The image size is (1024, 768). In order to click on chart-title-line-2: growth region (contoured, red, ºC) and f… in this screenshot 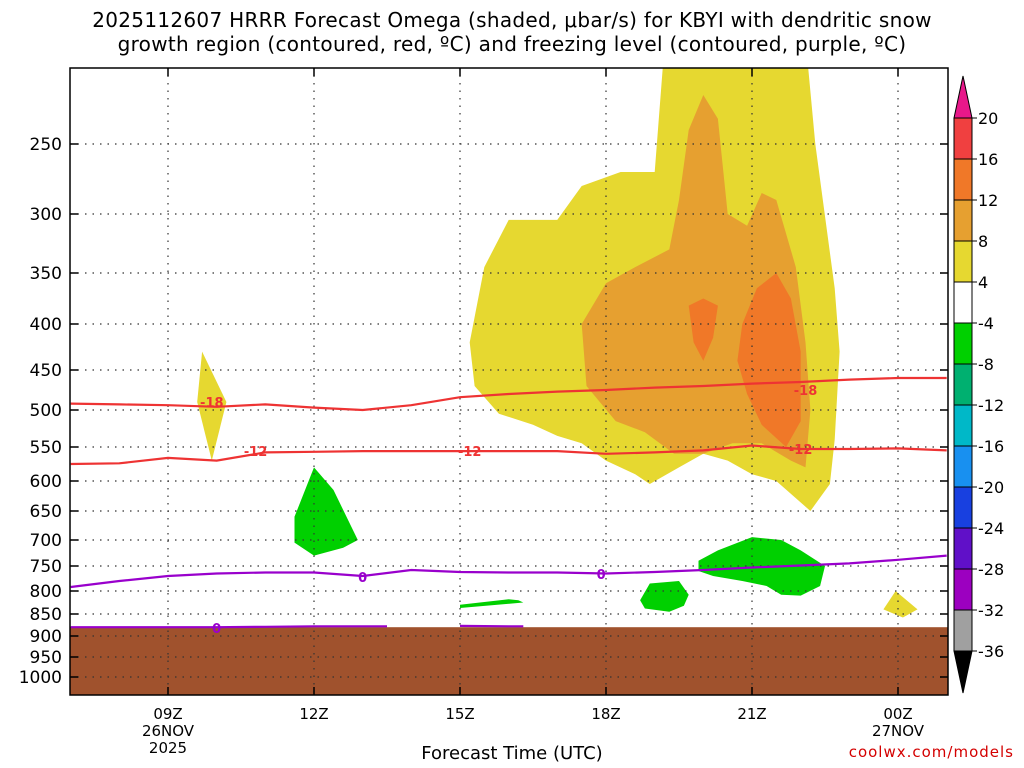, I will do `click(512, 44)`.